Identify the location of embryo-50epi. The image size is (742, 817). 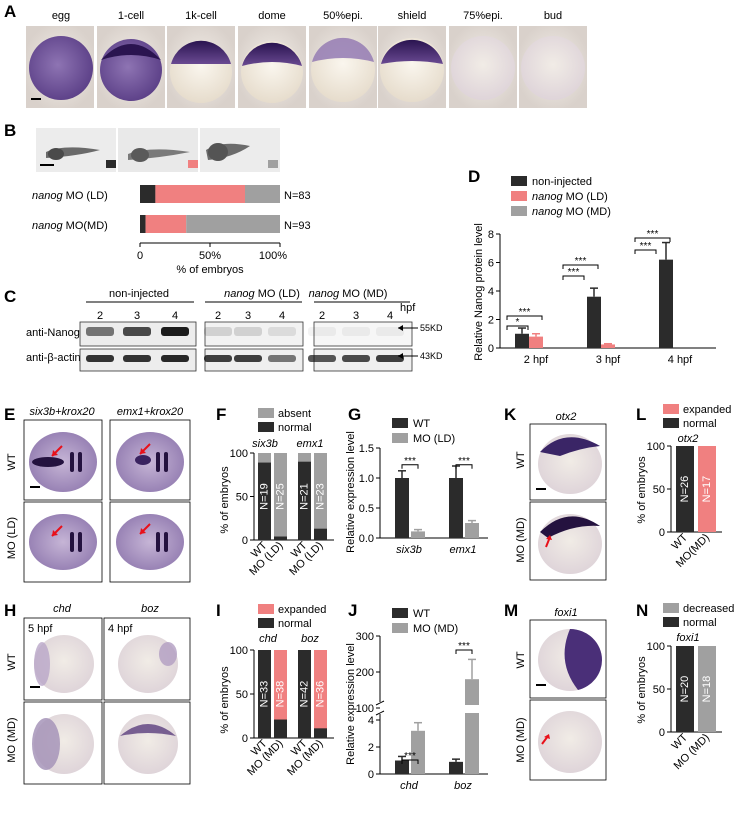
(343, 69).